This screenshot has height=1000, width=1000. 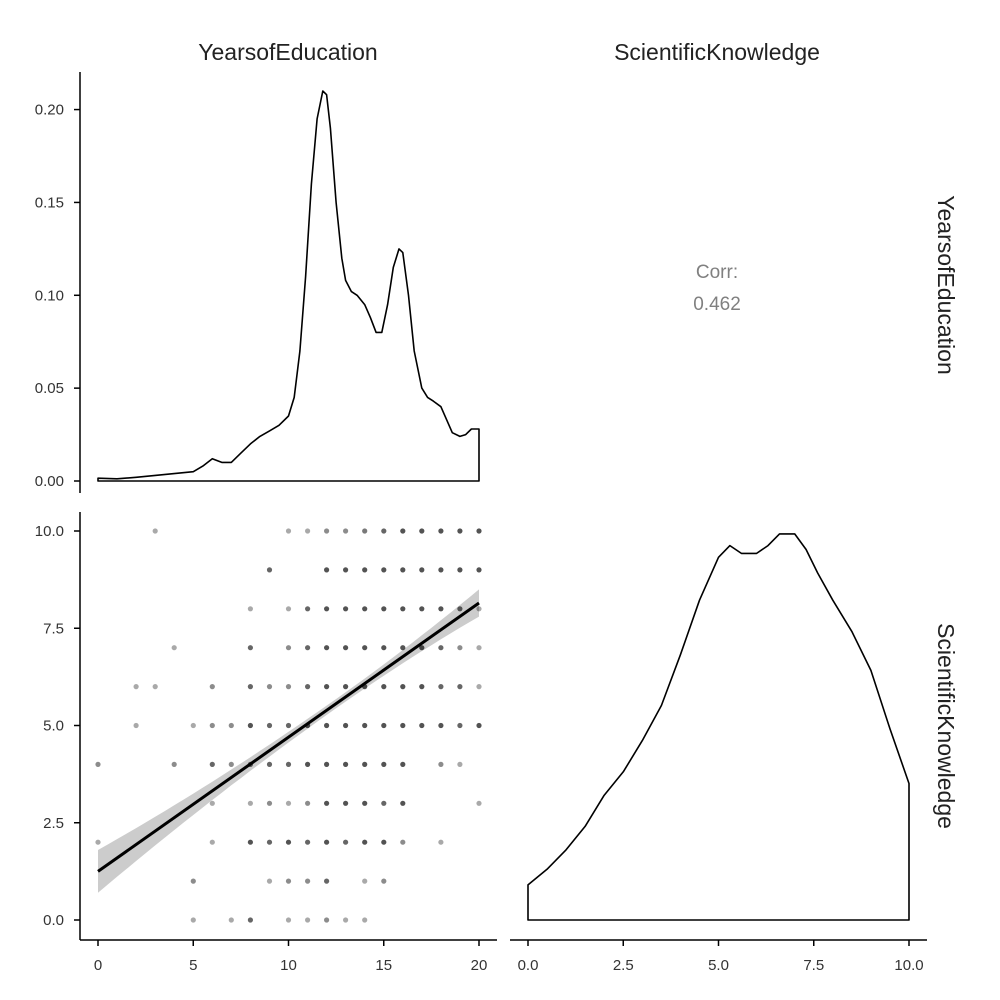 I want to click on correlation-panel: Corr: 0.462, so click(x=717, y=288).